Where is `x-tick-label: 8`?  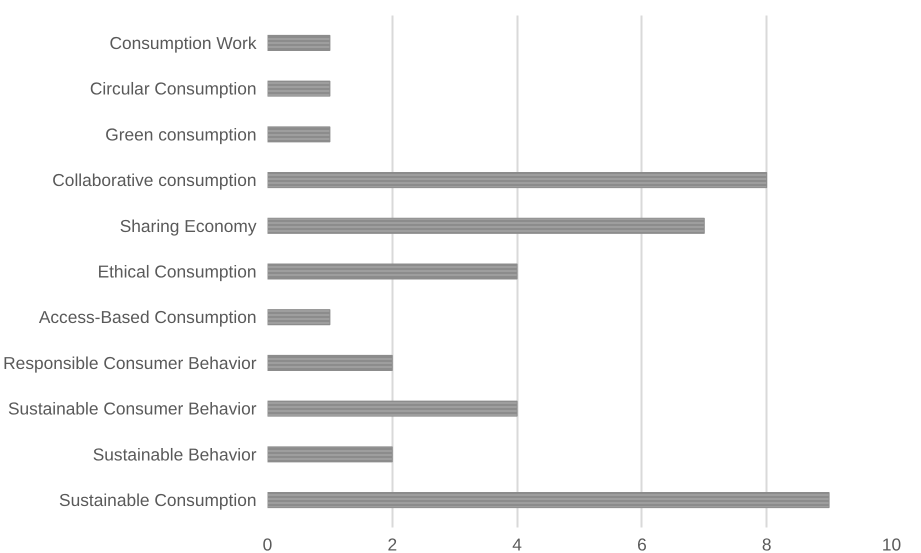 x-tick-label: 8 is located at coordinates (767, 543).